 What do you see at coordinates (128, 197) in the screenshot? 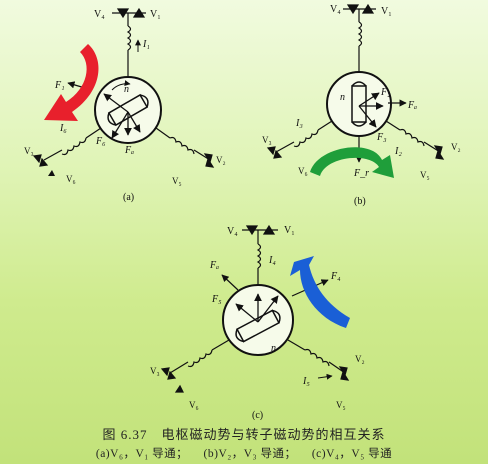
I see `panel-label-a: (a)` at bounding box center [128, 197].